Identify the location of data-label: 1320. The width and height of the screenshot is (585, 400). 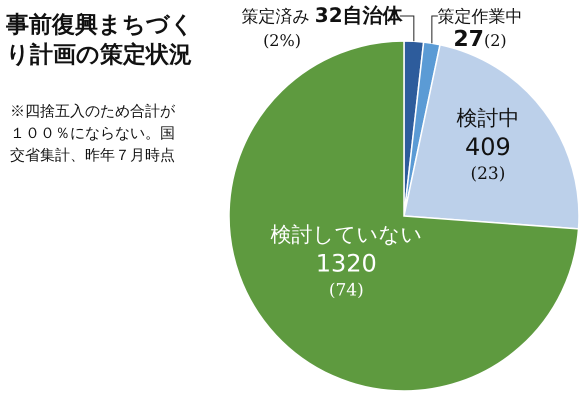
(346, 264).